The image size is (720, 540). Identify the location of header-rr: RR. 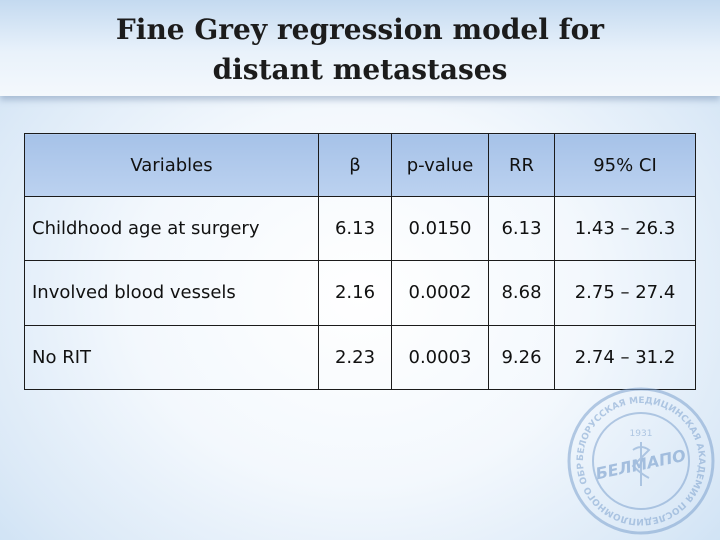
(521, 165).